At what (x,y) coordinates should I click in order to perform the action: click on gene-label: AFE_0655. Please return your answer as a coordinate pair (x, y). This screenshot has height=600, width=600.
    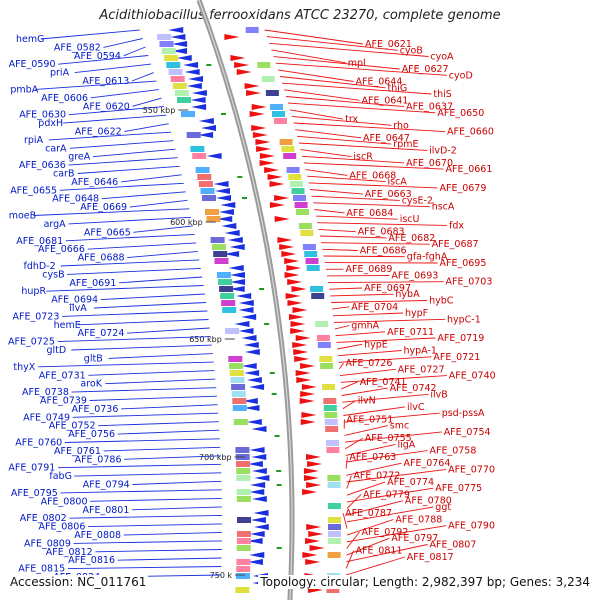
    Looking at the image, I should click on (33, 190).